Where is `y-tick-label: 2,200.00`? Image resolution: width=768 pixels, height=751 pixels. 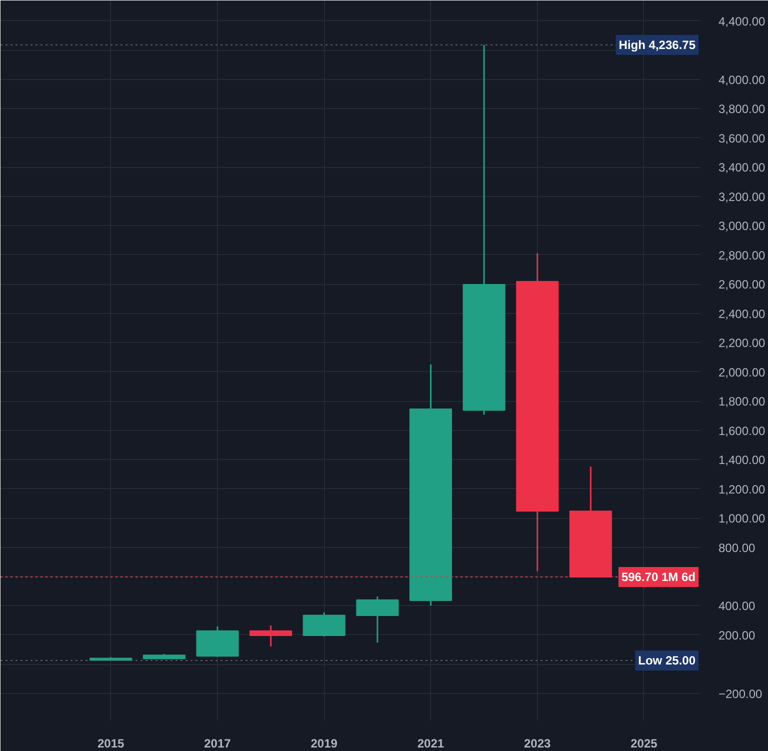 y-tick-label: 2,200.00 is located at coordinates (742, 343).